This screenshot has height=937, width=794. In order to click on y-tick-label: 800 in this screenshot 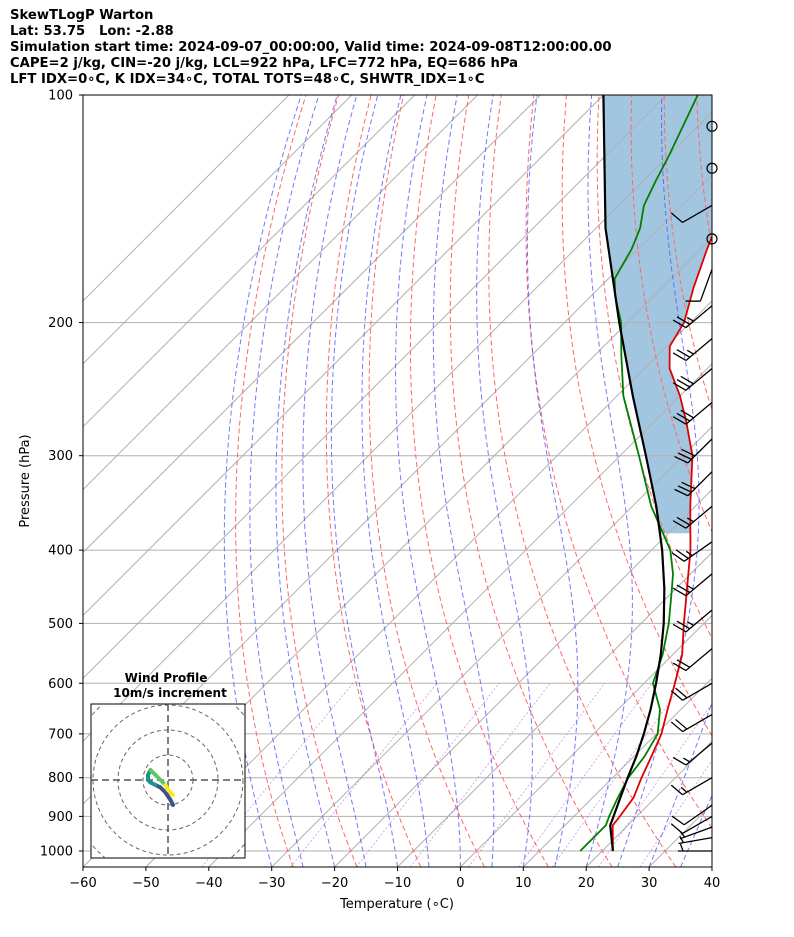, I will do `click(60, 778)`.